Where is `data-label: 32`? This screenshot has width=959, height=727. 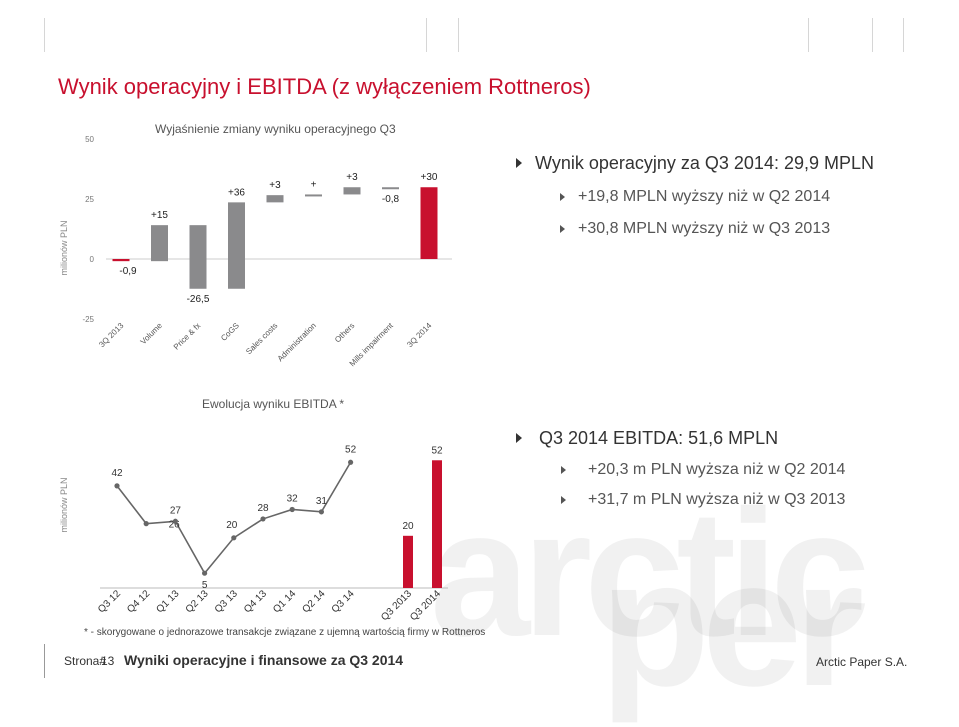
data-label: 32 is located at coordinates (293, 498).